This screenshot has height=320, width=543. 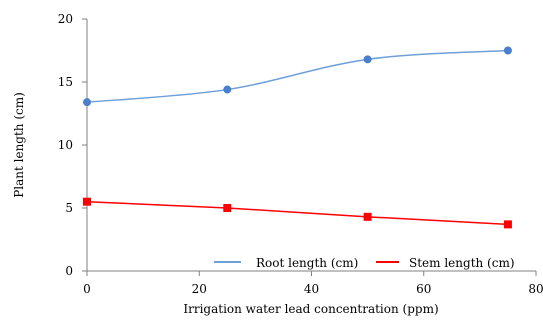 What do you see at coordinates (535, 289) in the screenshot?
I see `x-tick-label: 80` at bounding box center [535, 289].